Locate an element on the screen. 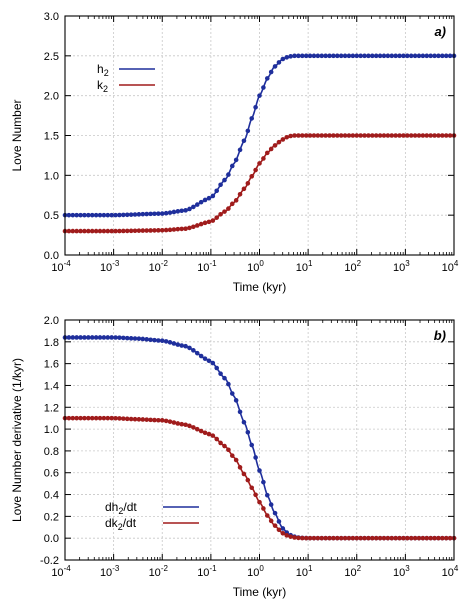 This screenshot has height=609, width=474. y-tick-label: 1.8 is located at coordinates (51, 343).